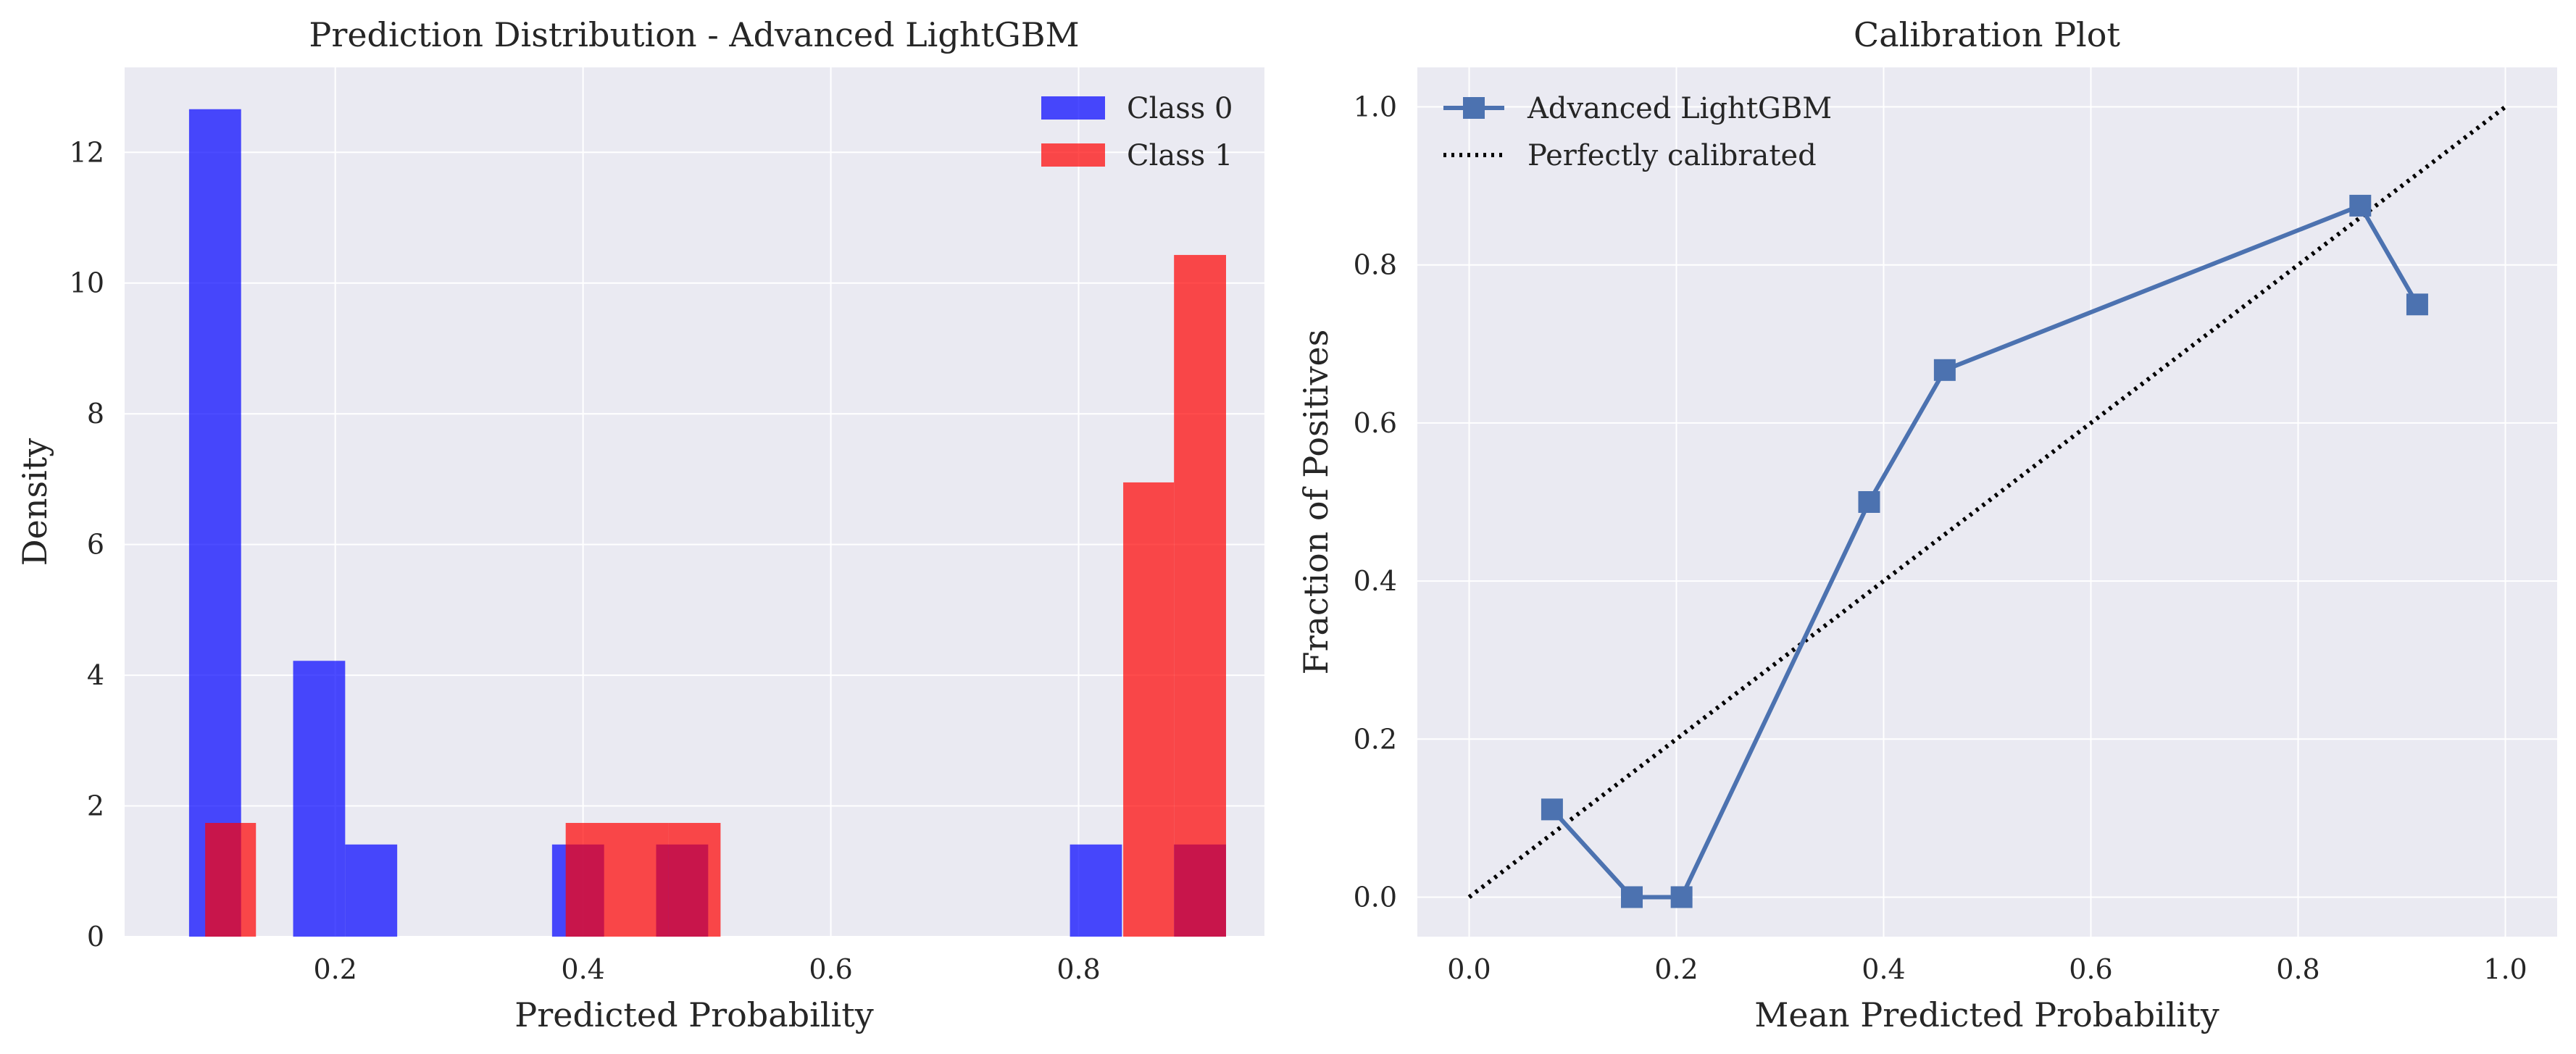 The height and width of the screenshot is (1054, 2576). I want to click on legend-marker-square, so click(1474, 108).